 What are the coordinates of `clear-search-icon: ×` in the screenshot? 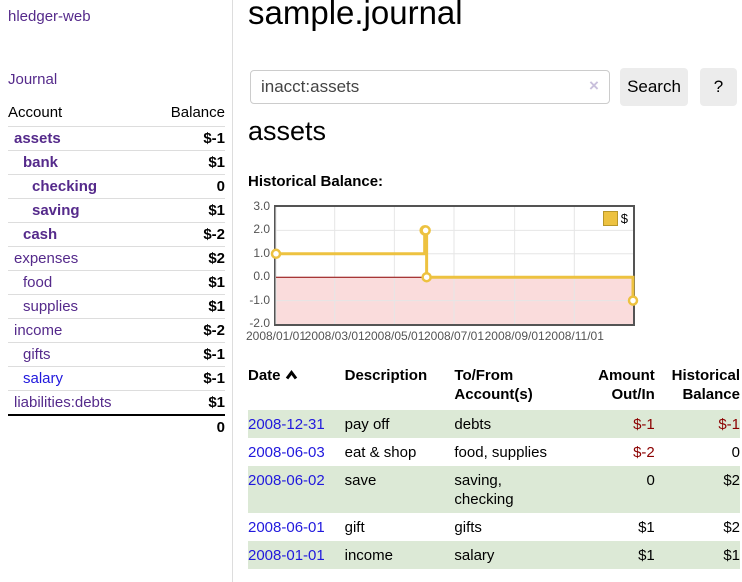 It's located at (594, 85).